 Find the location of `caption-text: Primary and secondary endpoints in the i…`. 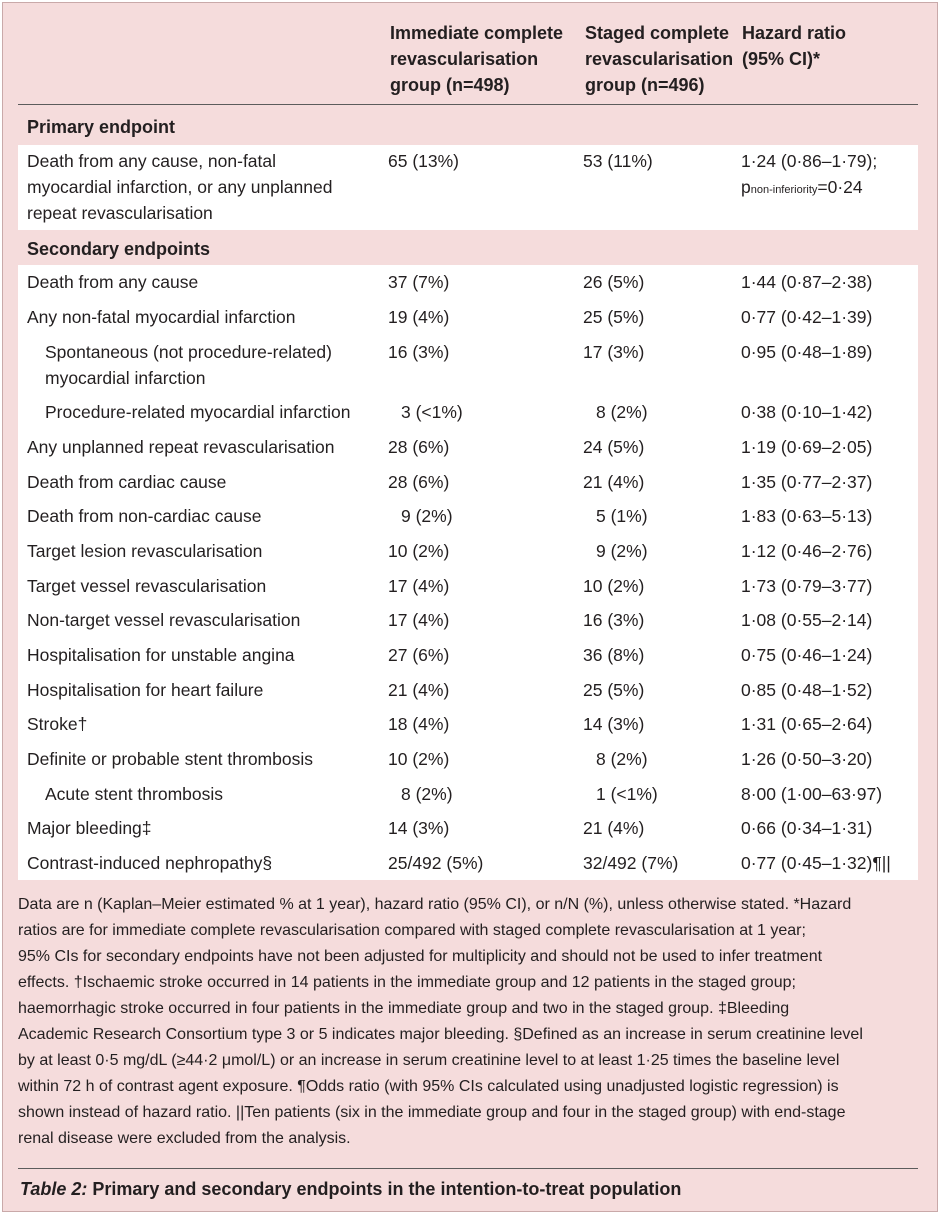

caption-text: Primary and secondary endpoints in the i… is located at coordinates (384, 1189).